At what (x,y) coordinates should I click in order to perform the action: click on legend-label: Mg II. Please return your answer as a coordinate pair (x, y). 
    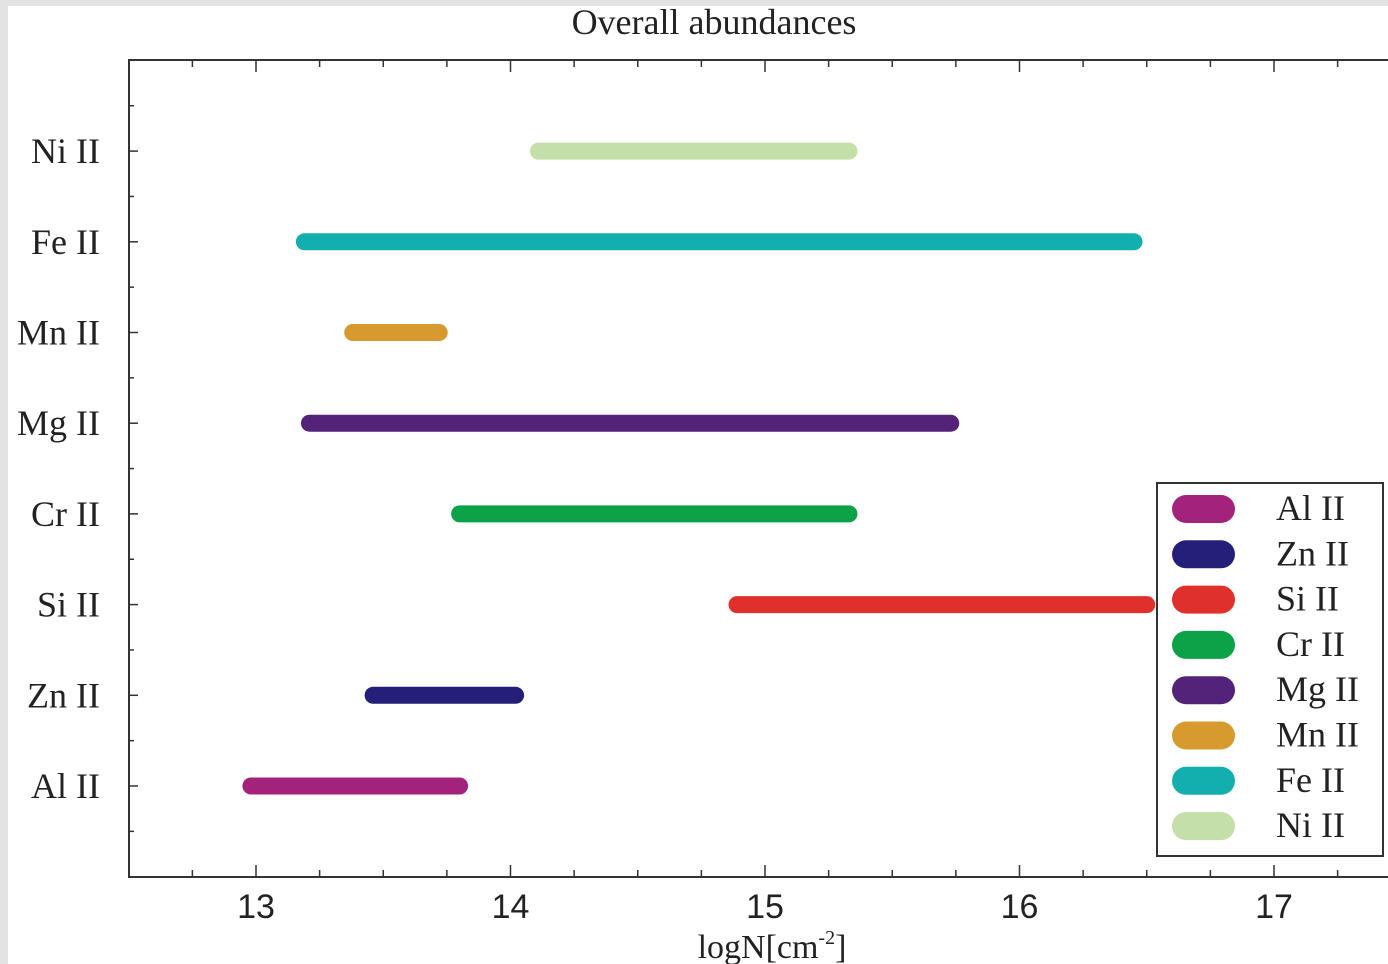
    Looking at the image, I should click on (1317, 689).